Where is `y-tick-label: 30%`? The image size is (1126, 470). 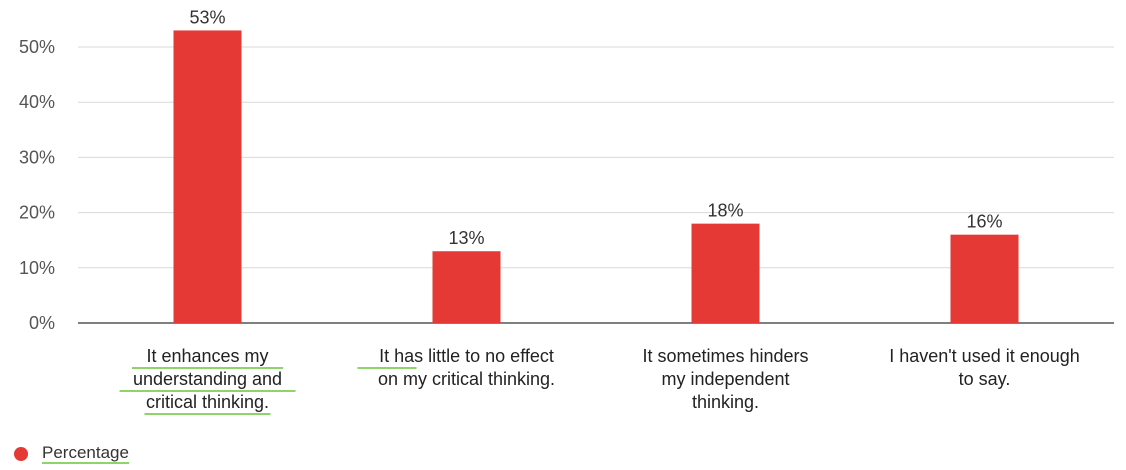 y-tick-label: 30% is located at coordinates (37, 157).